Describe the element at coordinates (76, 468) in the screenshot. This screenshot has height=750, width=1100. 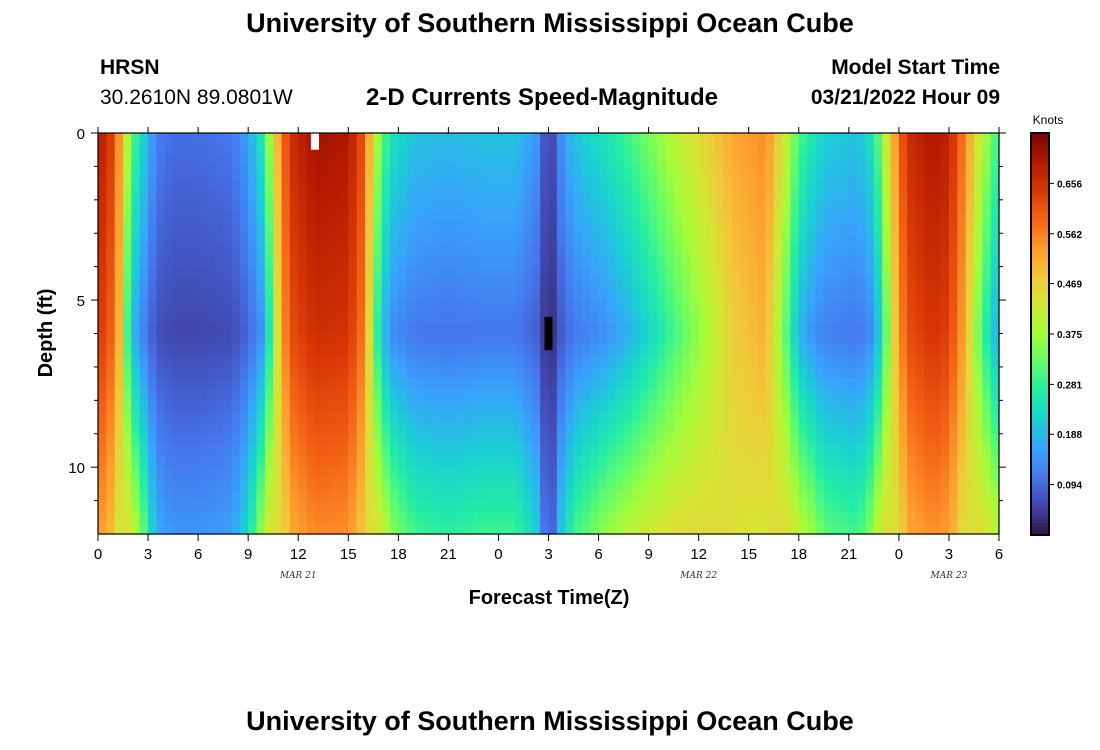
I see `y-tick-label: 10` at that location.